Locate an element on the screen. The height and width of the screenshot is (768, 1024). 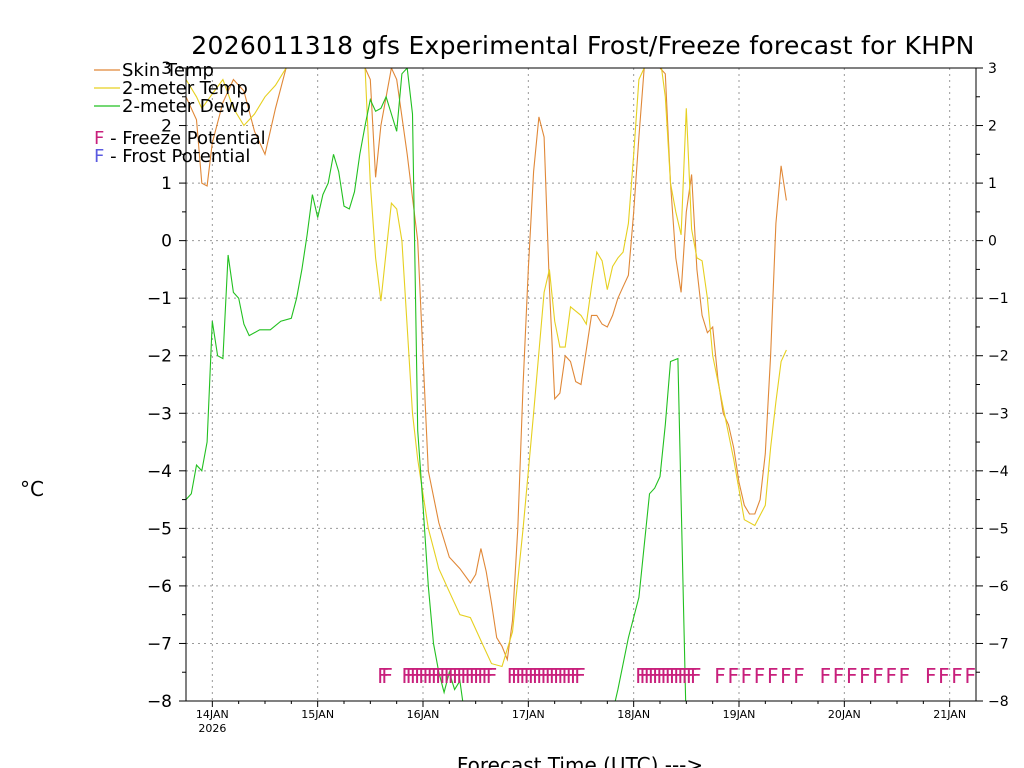
y-tick-label: 2 is located at coordinates (166, 127).